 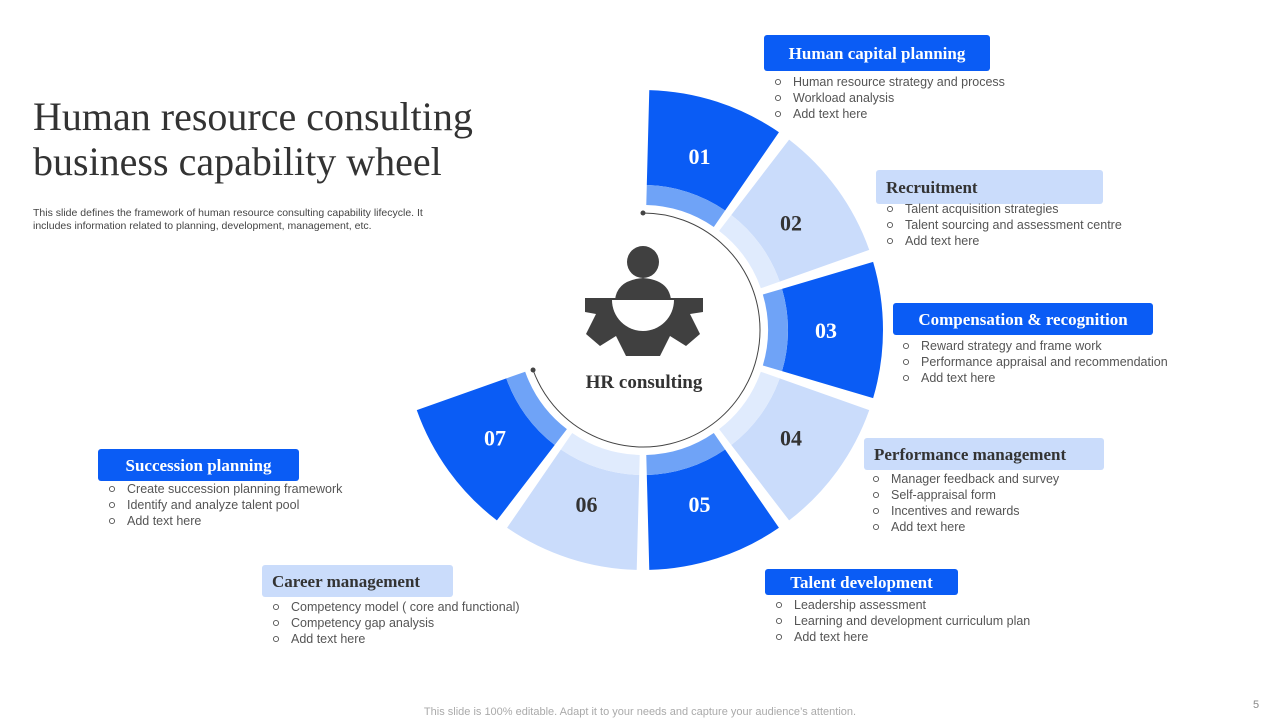 I want to click on list-item: Talent acquisition strategies, so click(x=982, y=209).